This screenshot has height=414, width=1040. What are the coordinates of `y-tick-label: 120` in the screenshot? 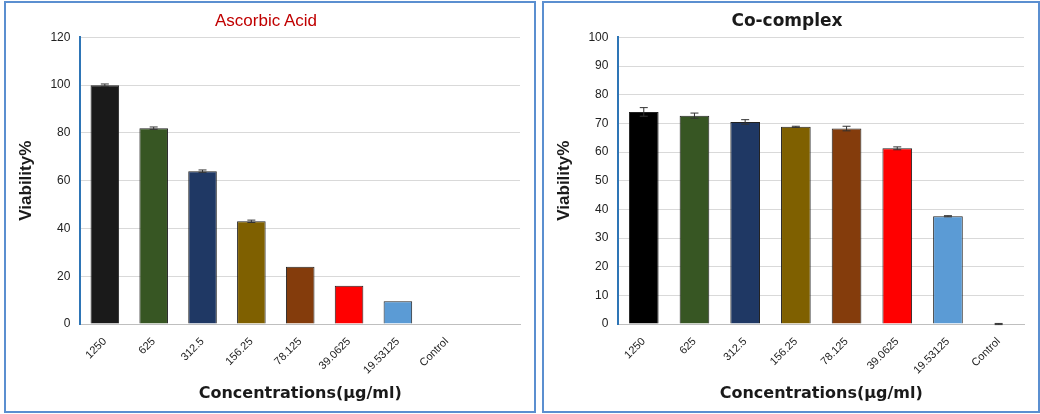 It's located at (60, 36).